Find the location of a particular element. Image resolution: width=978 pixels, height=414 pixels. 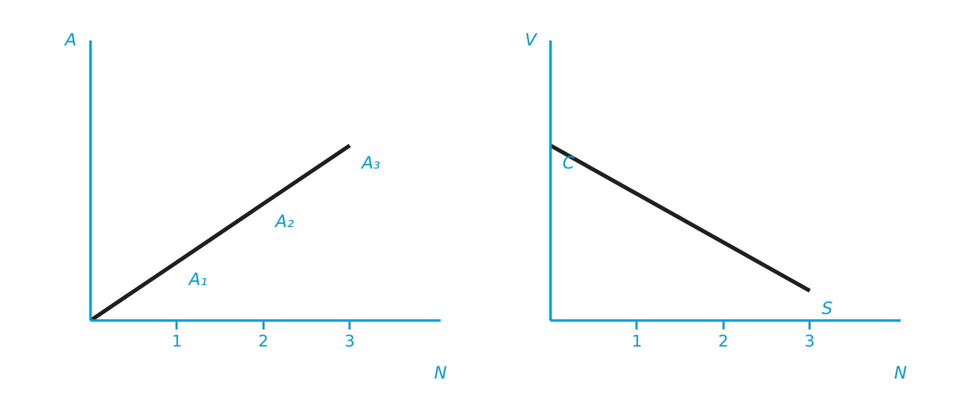

annotation: A₃ is located at coordinates (370, 164).